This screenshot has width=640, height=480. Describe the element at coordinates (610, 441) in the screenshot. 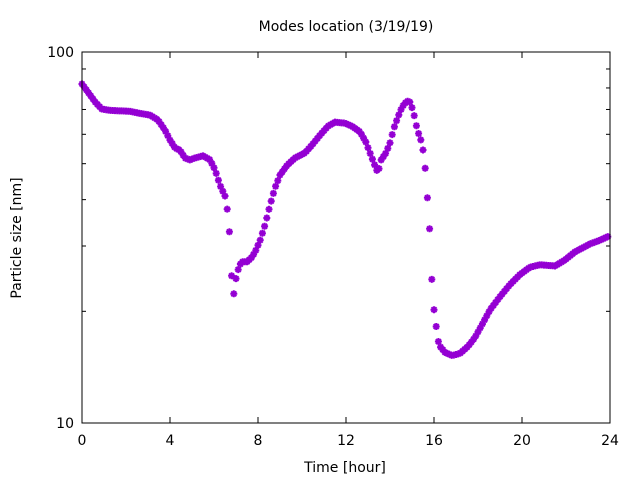

I see `x-tick-label: 24` at that location.